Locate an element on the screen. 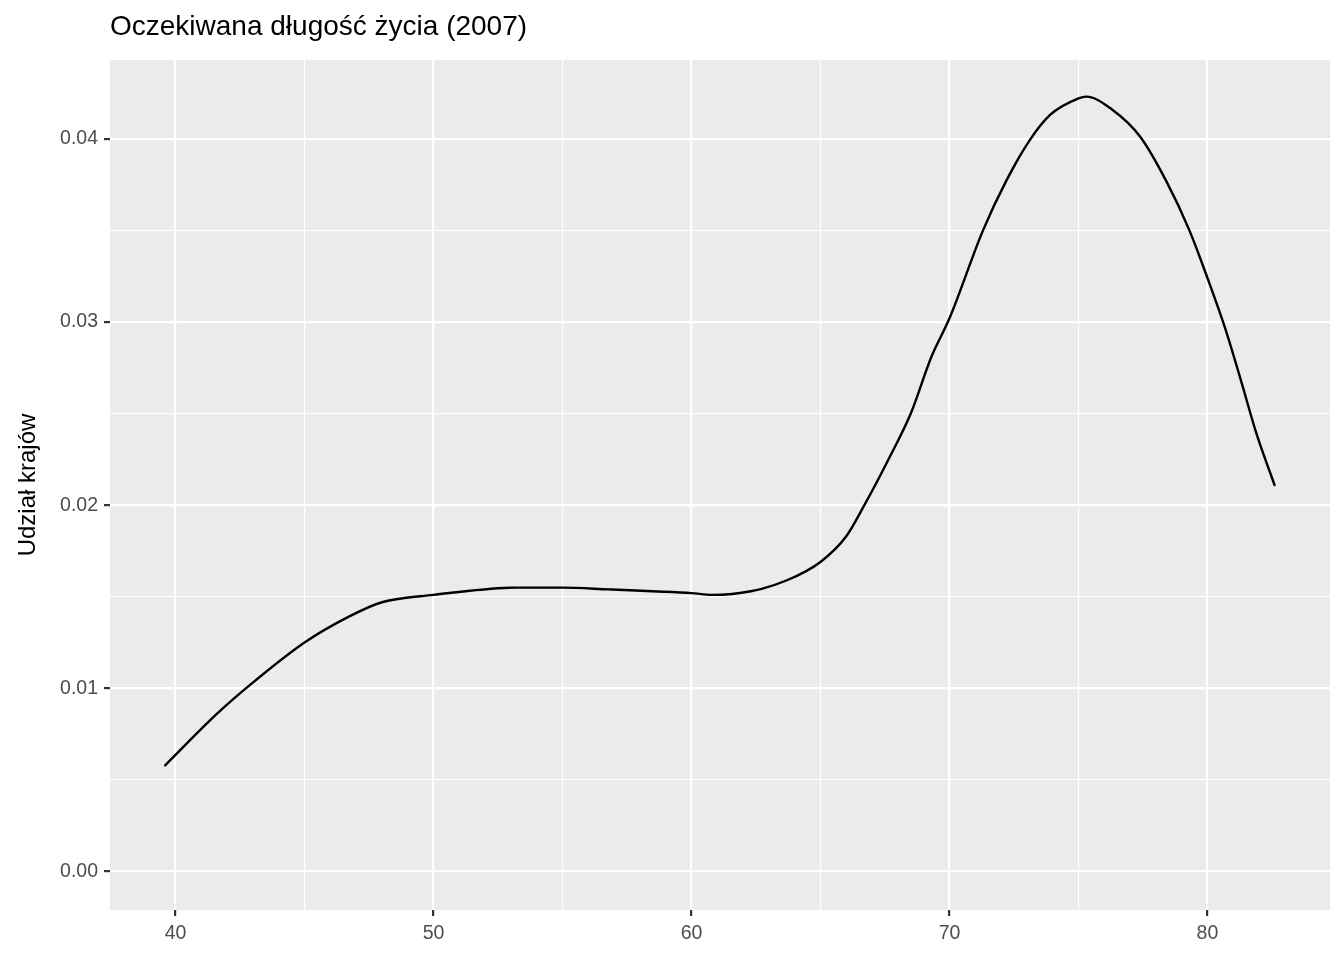 This screenshot has width=1344, height=960. y-axis-title: Udział krajów is located at coordinates (27, 484).